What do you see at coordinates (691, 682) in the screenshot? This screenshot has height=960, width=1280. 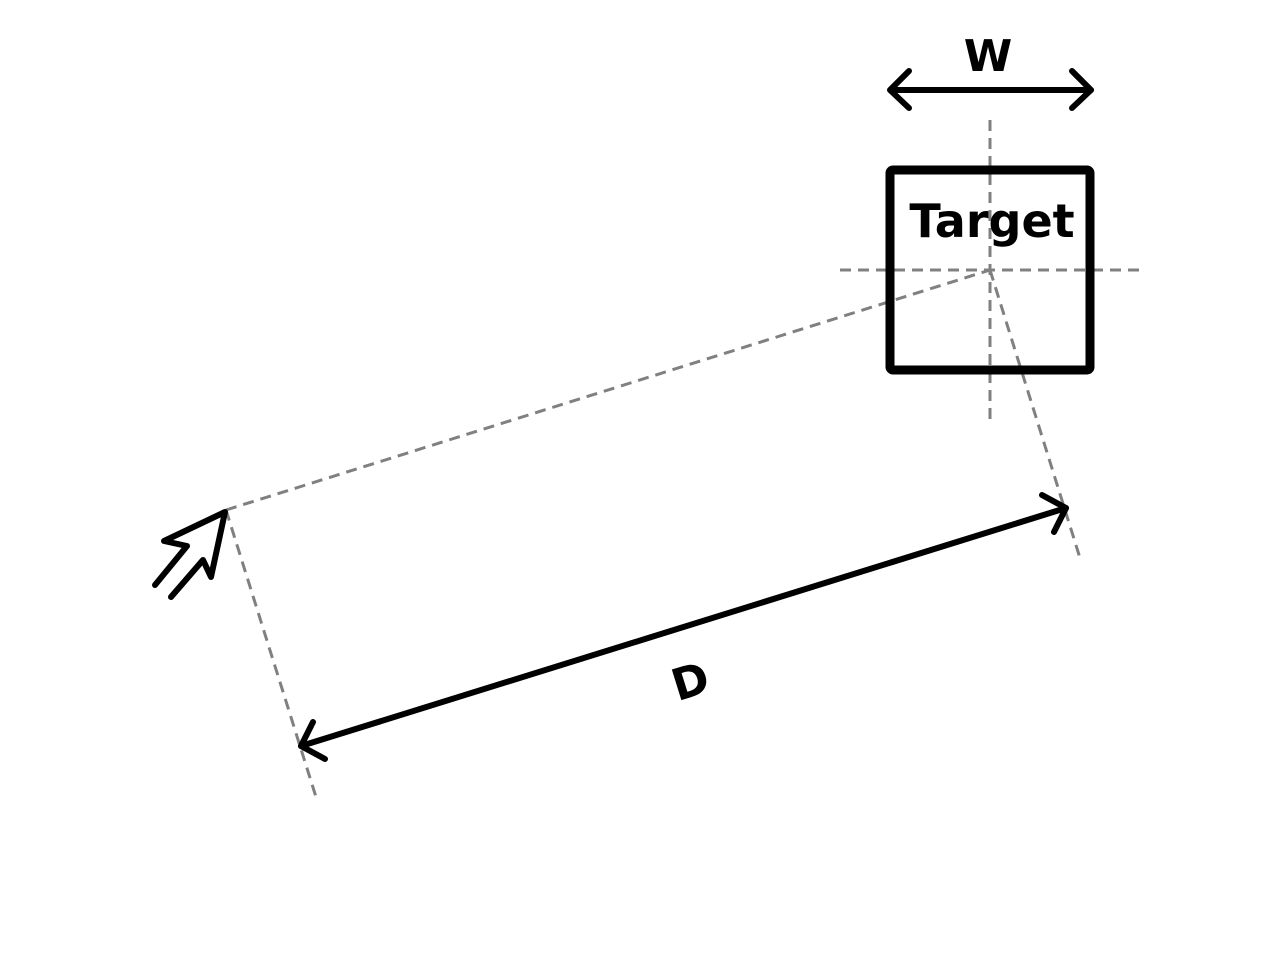 I see `distance-label: D` at bounding box center [691, 682].